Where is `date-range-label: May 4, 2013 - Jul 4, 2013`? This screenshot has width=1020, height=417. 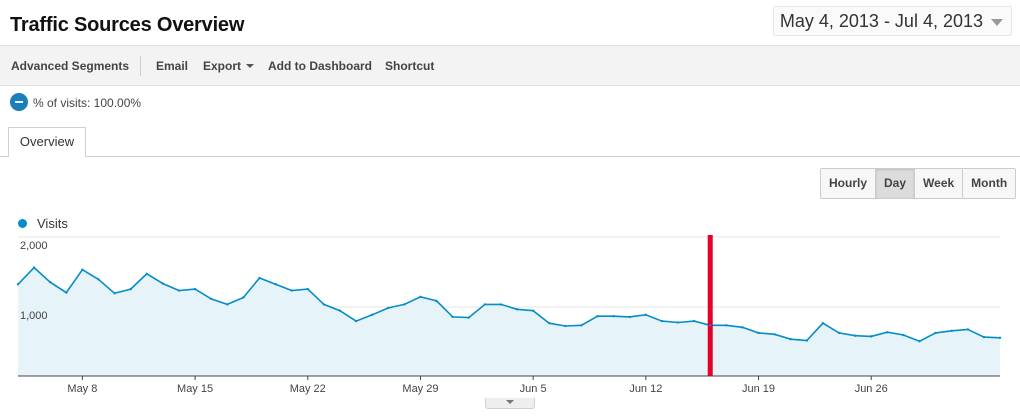 date-range-label: May 4, 2013 - Jul 4, 2013 is located at coordinates (881, 21).